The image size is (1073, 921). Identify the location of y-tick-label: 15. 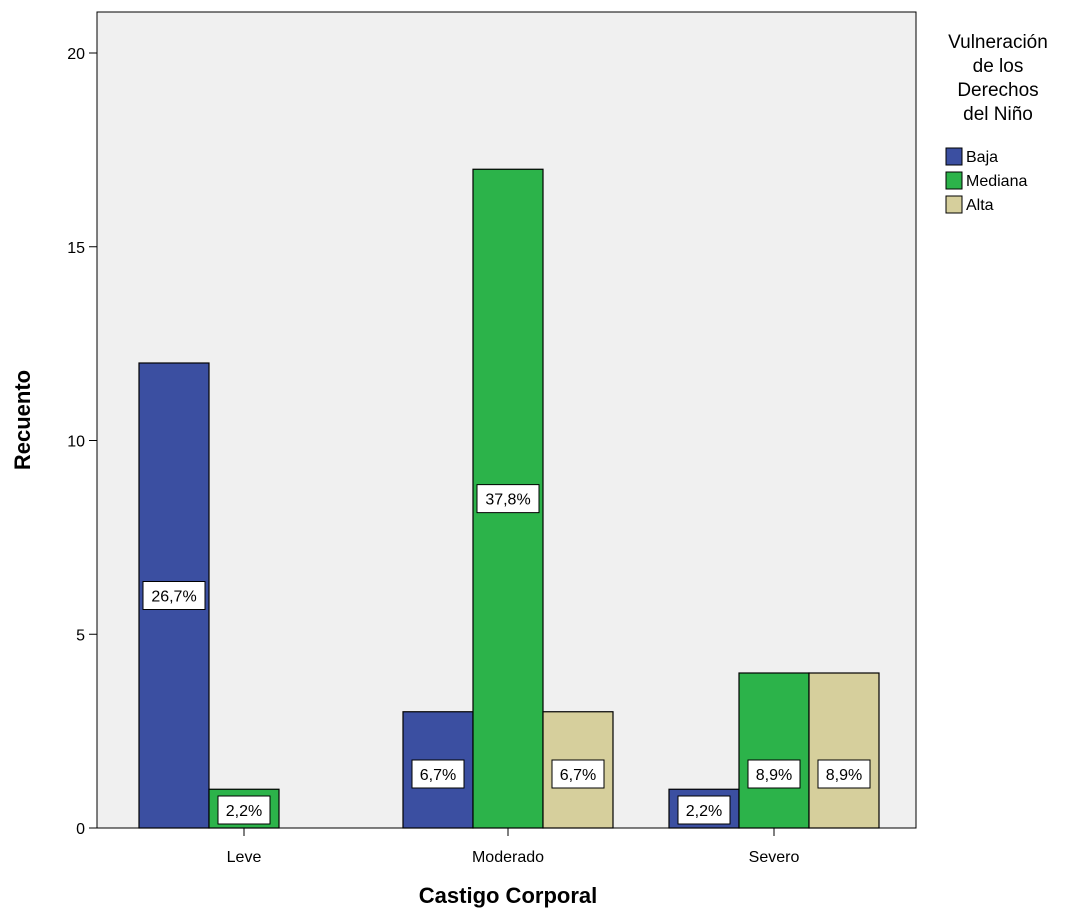
(76, 248).